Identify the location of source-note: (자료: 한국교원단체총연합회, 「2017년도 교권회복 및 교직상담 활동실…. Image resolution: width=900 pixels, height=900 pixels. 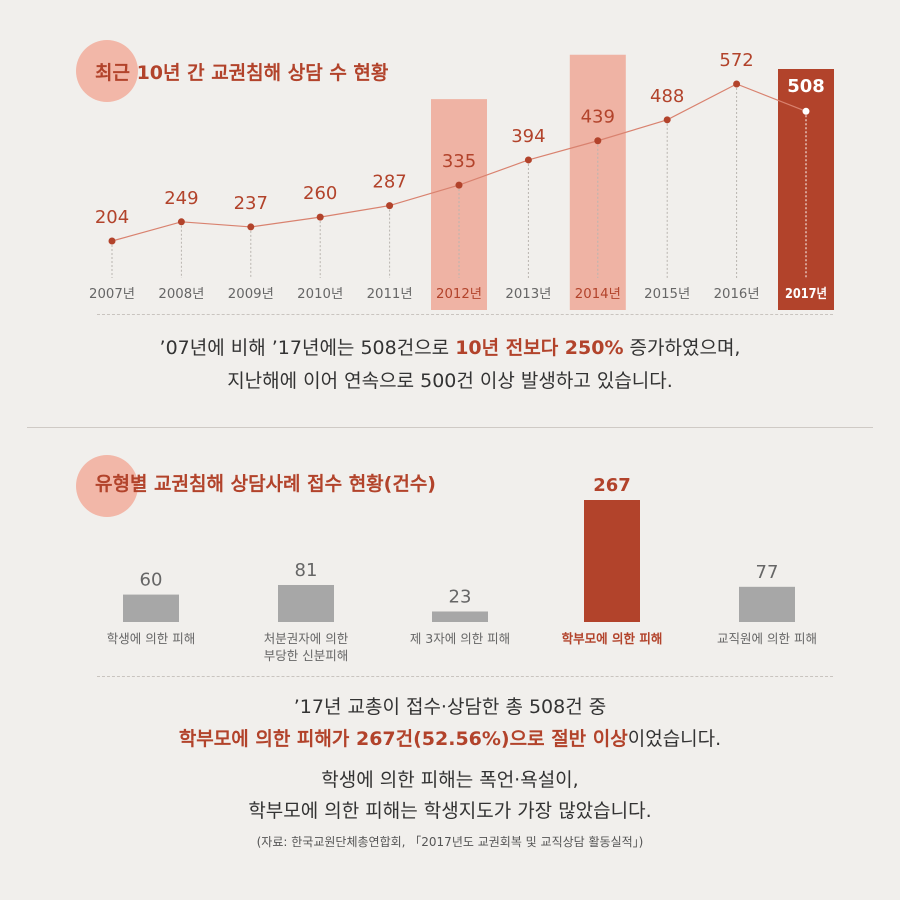
(450, 842).